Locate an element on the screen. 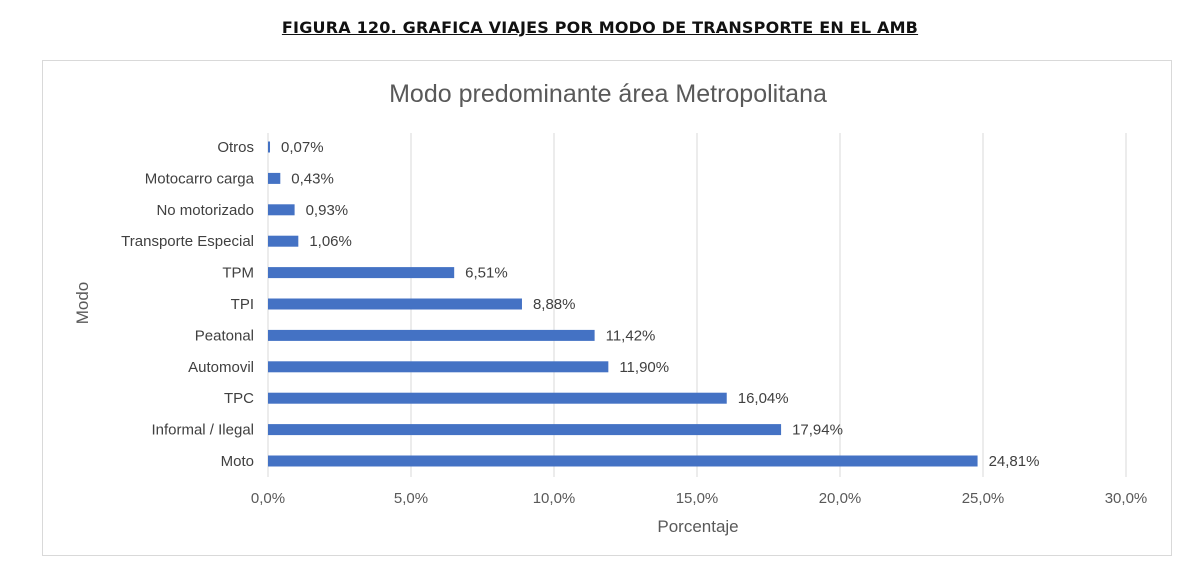 The width and height of the screenshot is (1200, 563). category-label: Moto is located at coordinates (237, 461).